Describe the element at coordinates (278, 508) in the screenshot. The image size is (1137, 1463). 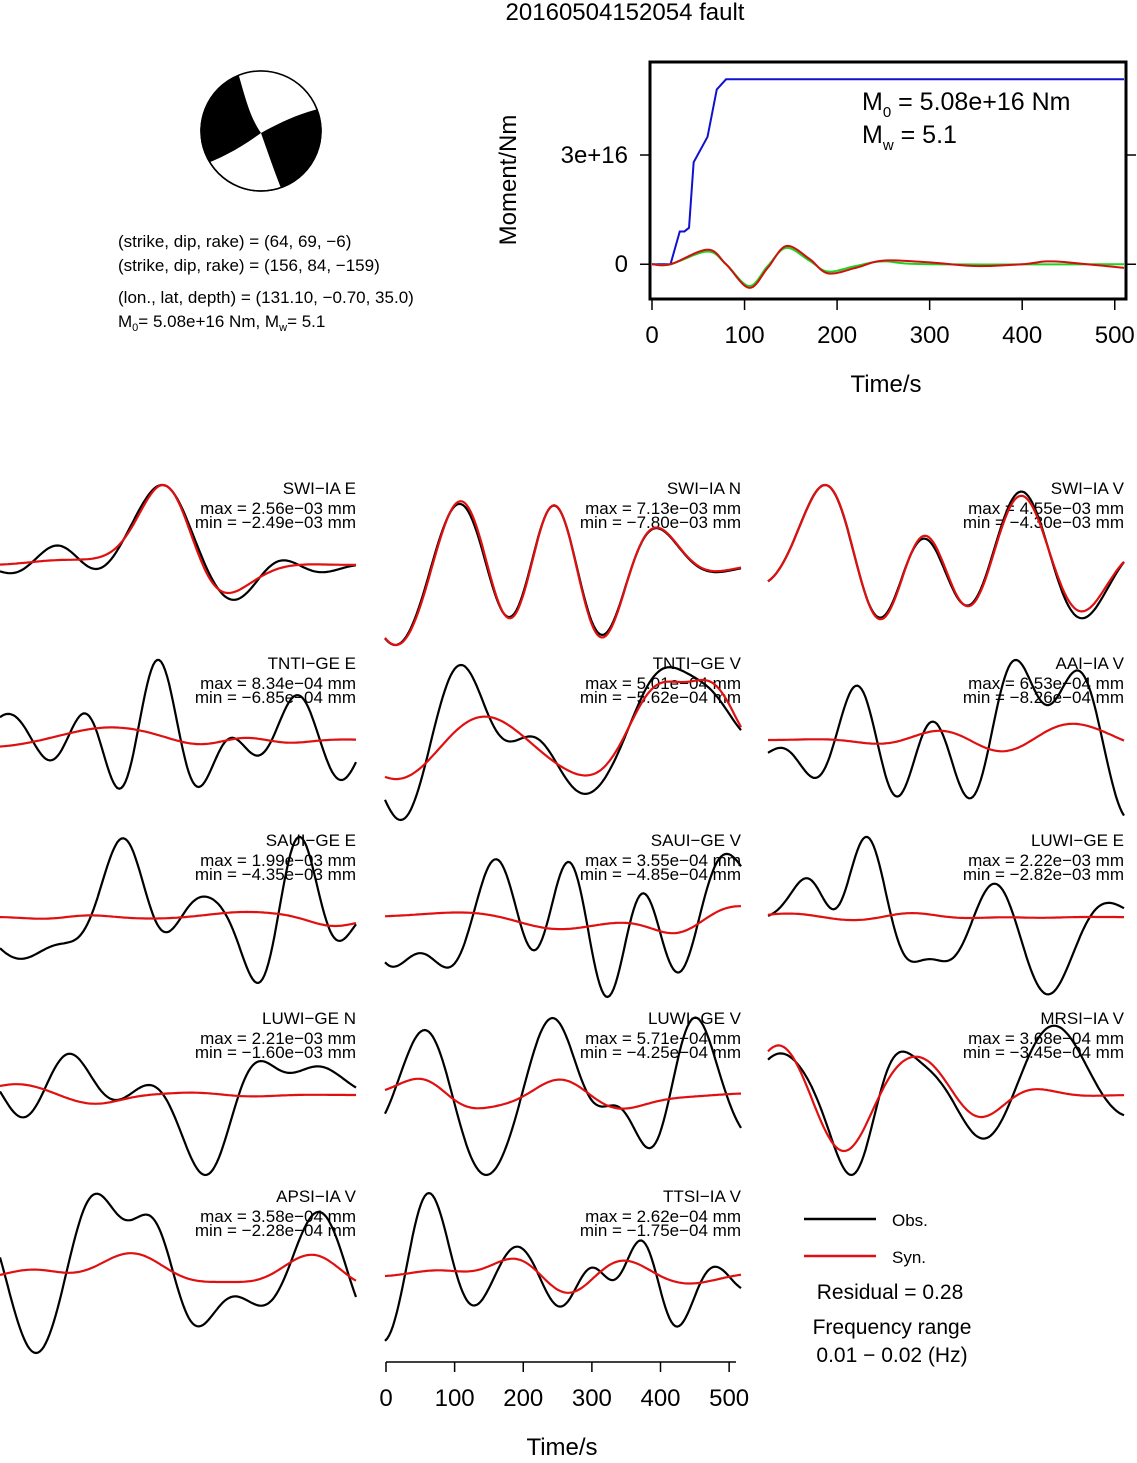
I see `station-max: max = 2.56e−03 mm` at that location.